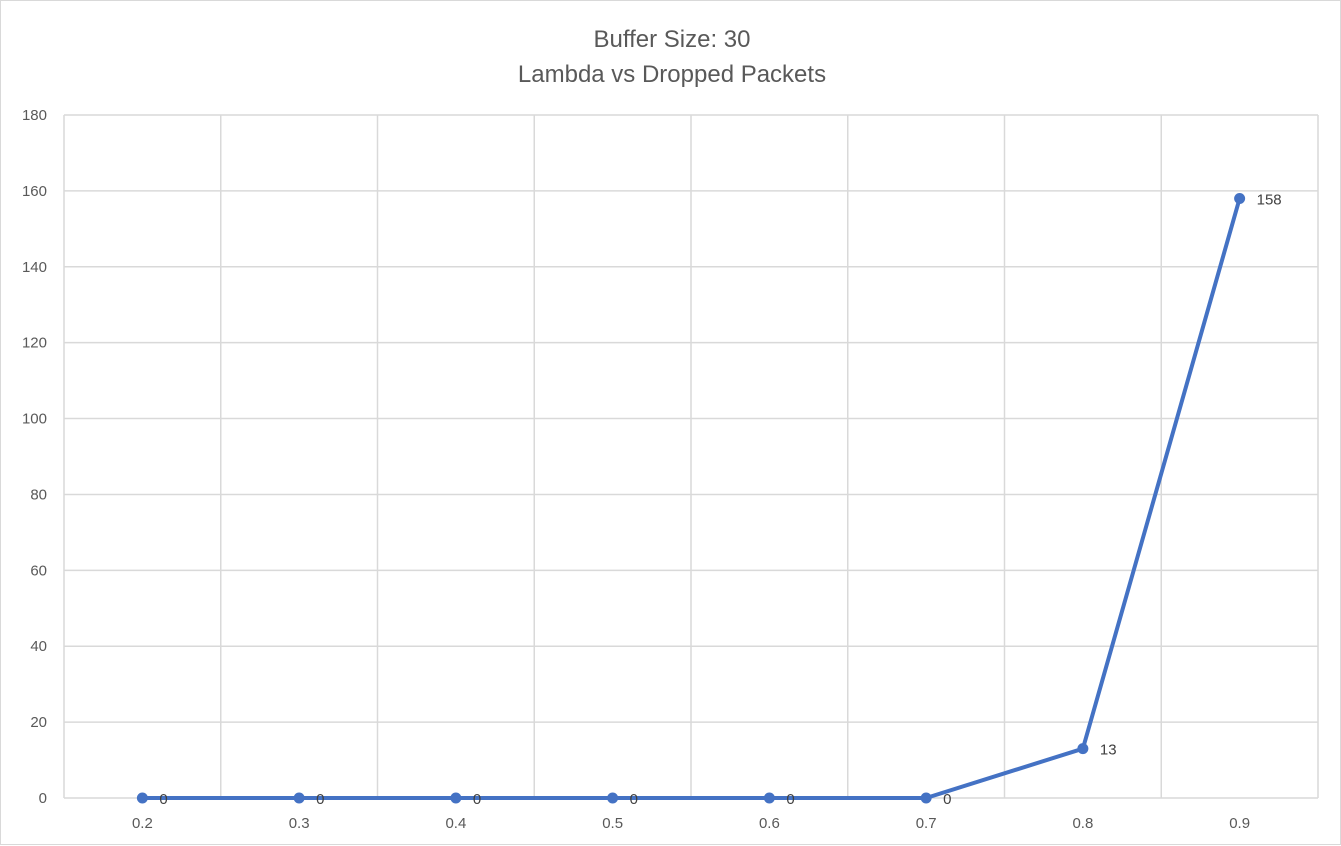 This screenshot has height=846, width=1341. What do you see at coordinates (38, 722) in the screenshot?
I see `y-tick-label: 20` at bounding box center [38, 722].